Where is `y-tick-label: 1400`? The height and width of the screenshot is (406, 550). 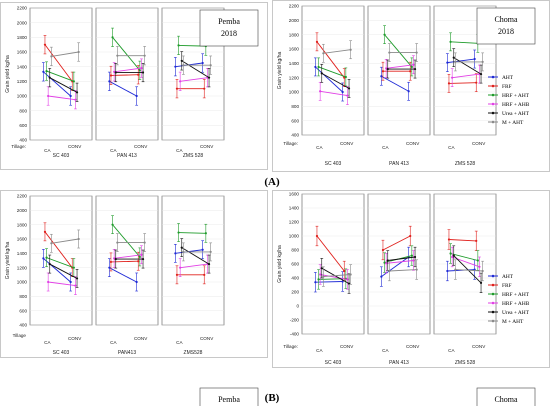 y-tick-label: 1400 is located at coordinates (294, 208).